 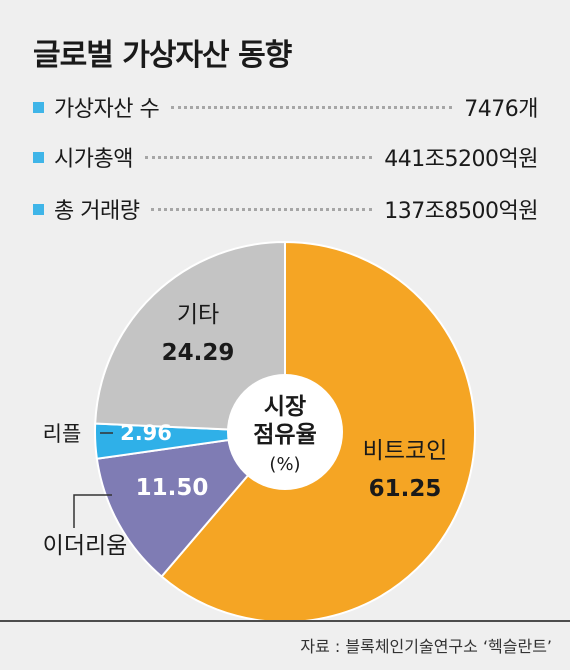 I want to click on slice-value-other: 24.29, so click(x=198, y=353).